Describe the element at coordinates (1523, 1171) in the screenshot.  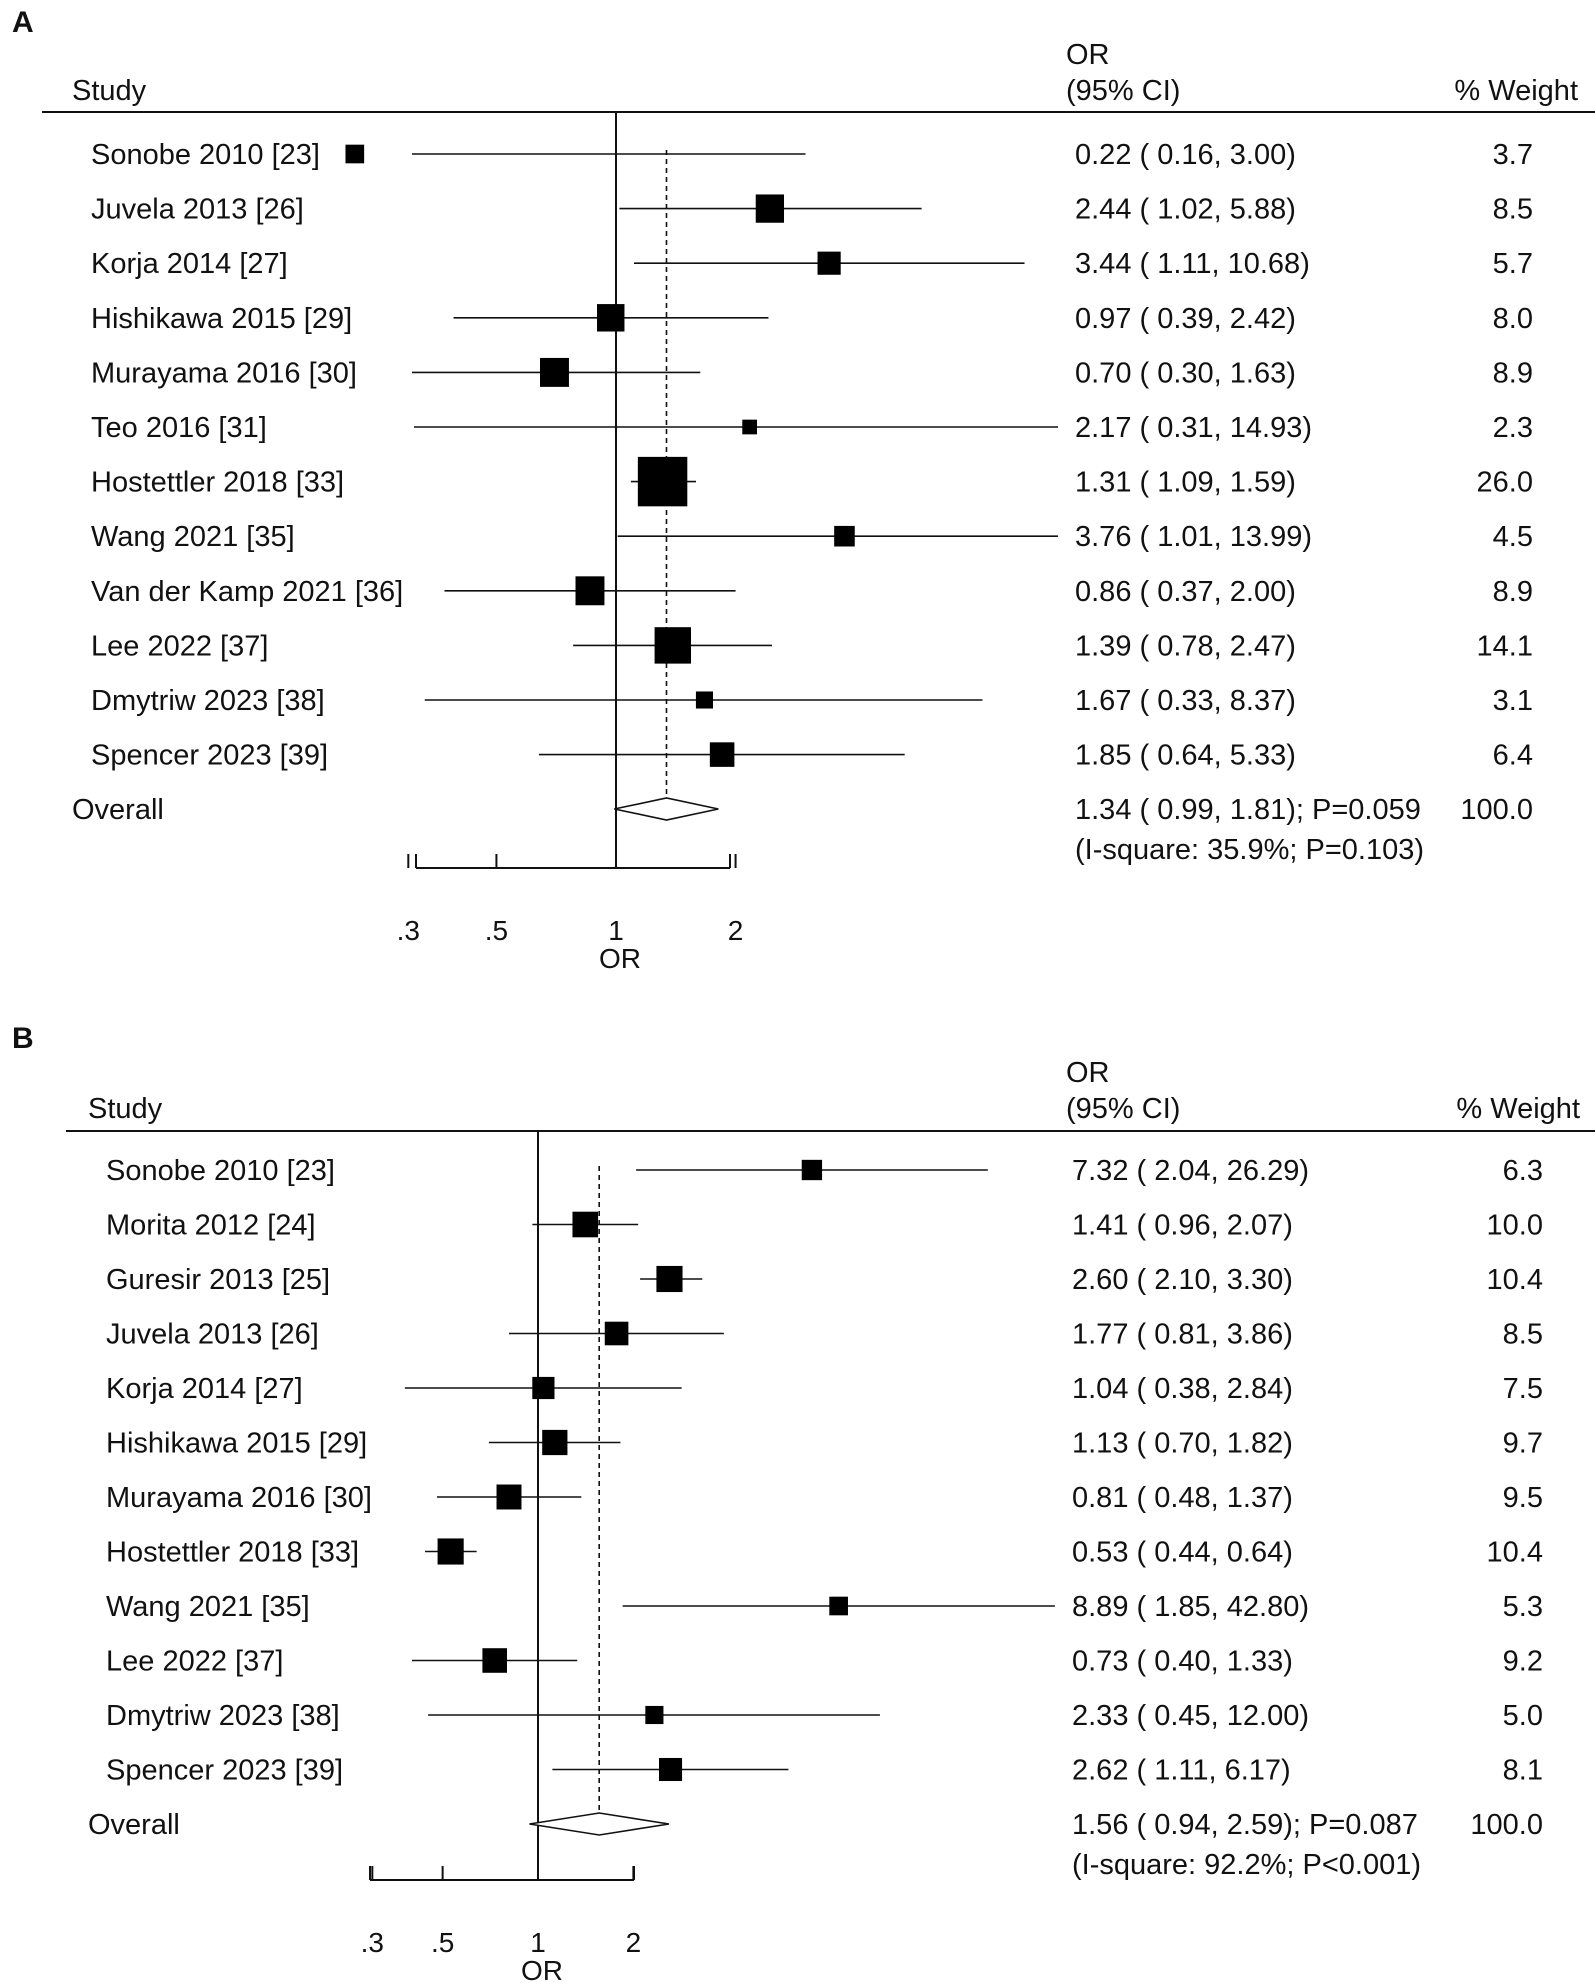
I see `study-weight: 6.3` at that location.